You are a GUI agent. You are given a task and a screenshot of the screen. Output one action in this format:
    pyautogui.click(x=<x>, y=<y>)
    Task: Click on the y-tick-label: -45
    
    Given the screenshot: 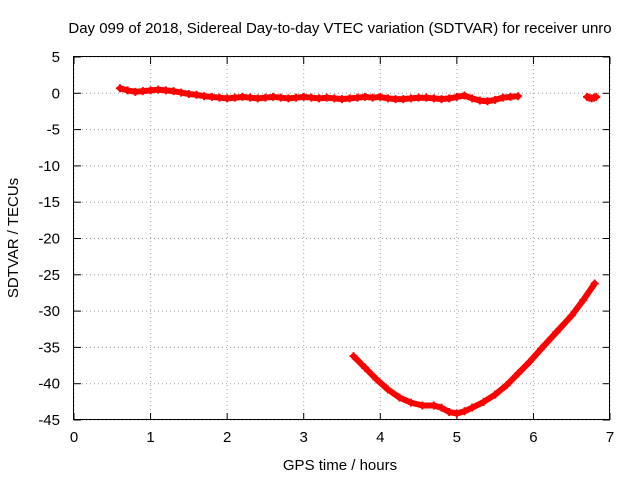 What is the action you would take?
    pyautogui.click(x=49, y=420)
    